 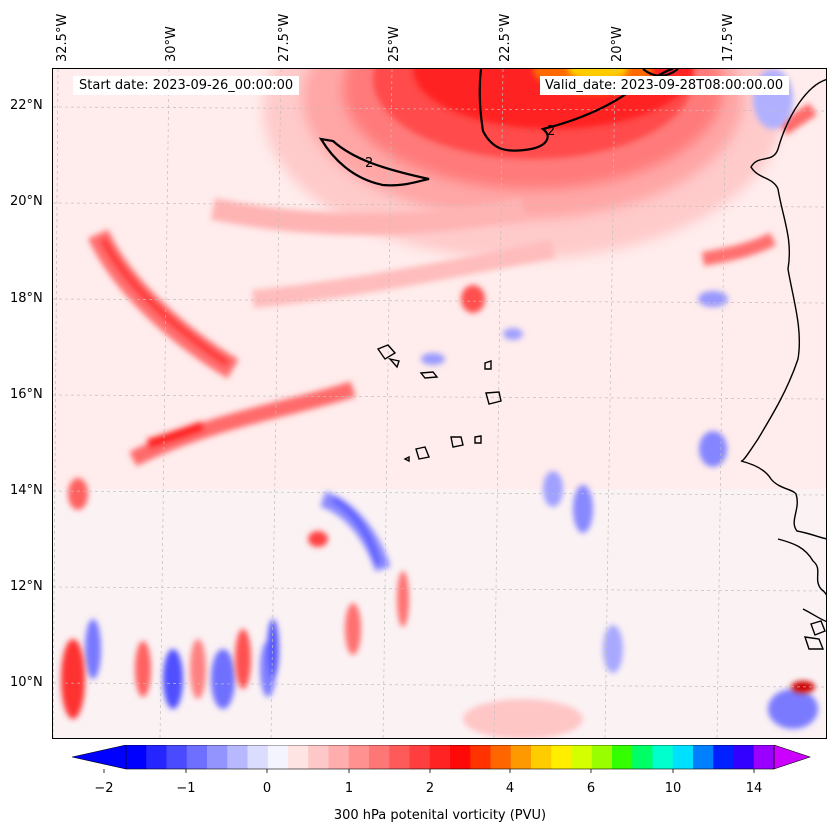 I want to click on lon-label-20w: 20°W, so click(x=617, y=44).